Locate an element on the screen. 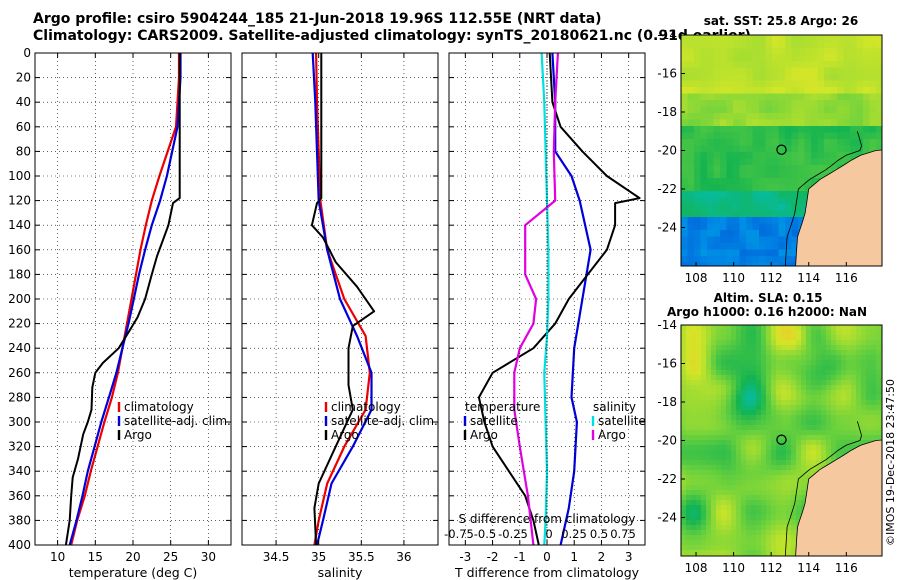  legend-label-sal-satellite: satellite is located at coordinates (622, 421).